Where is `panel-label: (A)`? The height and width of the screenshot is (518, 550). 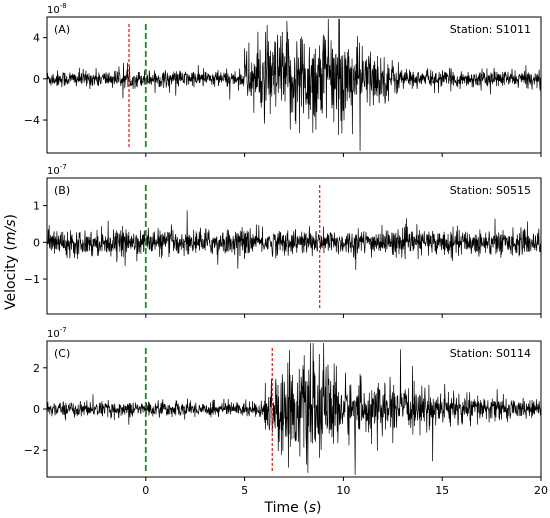
panel-label: (A) is located at coordinates (62, 29).